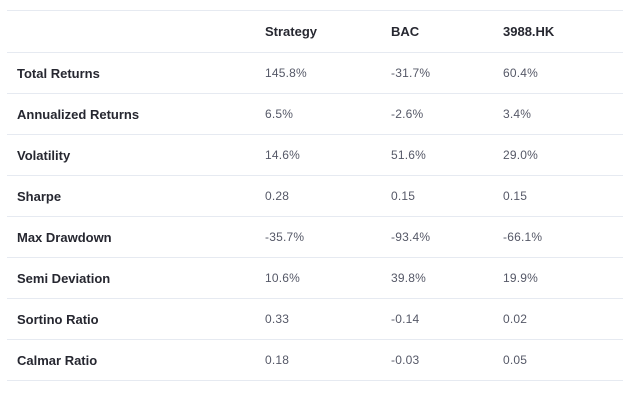 This screenshot has height=401, width=640. I want to click on row-label-volatility: Volatility, so click(131, 155).